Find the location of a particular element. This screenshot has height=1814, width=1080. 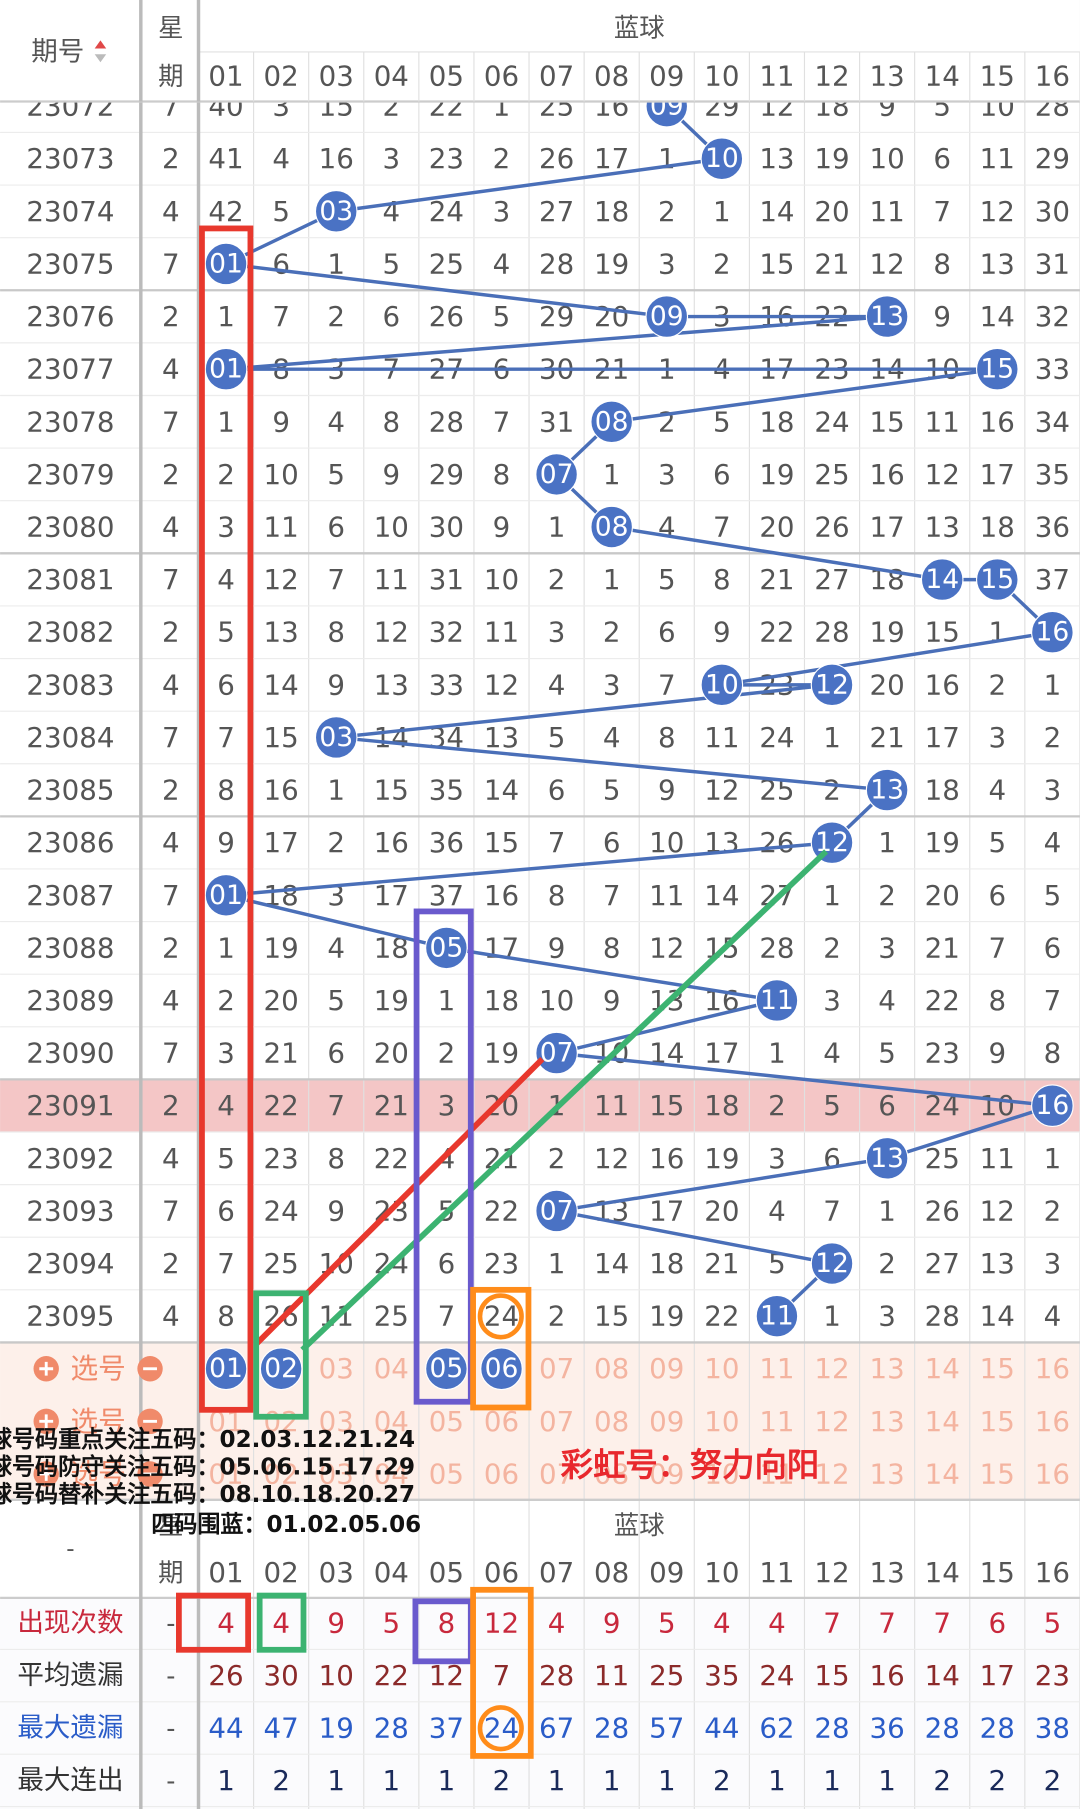

mark-line is located at coordinates (564, 1100).